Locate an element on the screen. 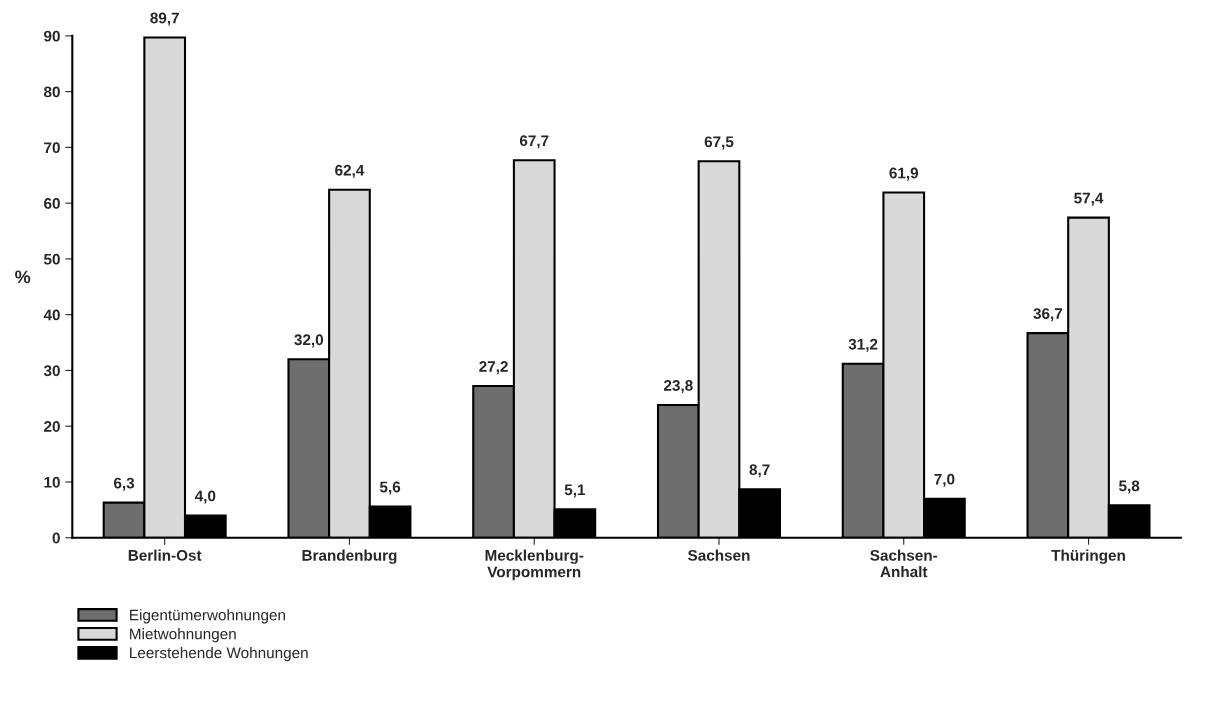 The image size is (1205, 717). legend-label: Mietwohnungen is located at coordinates (183, 635).